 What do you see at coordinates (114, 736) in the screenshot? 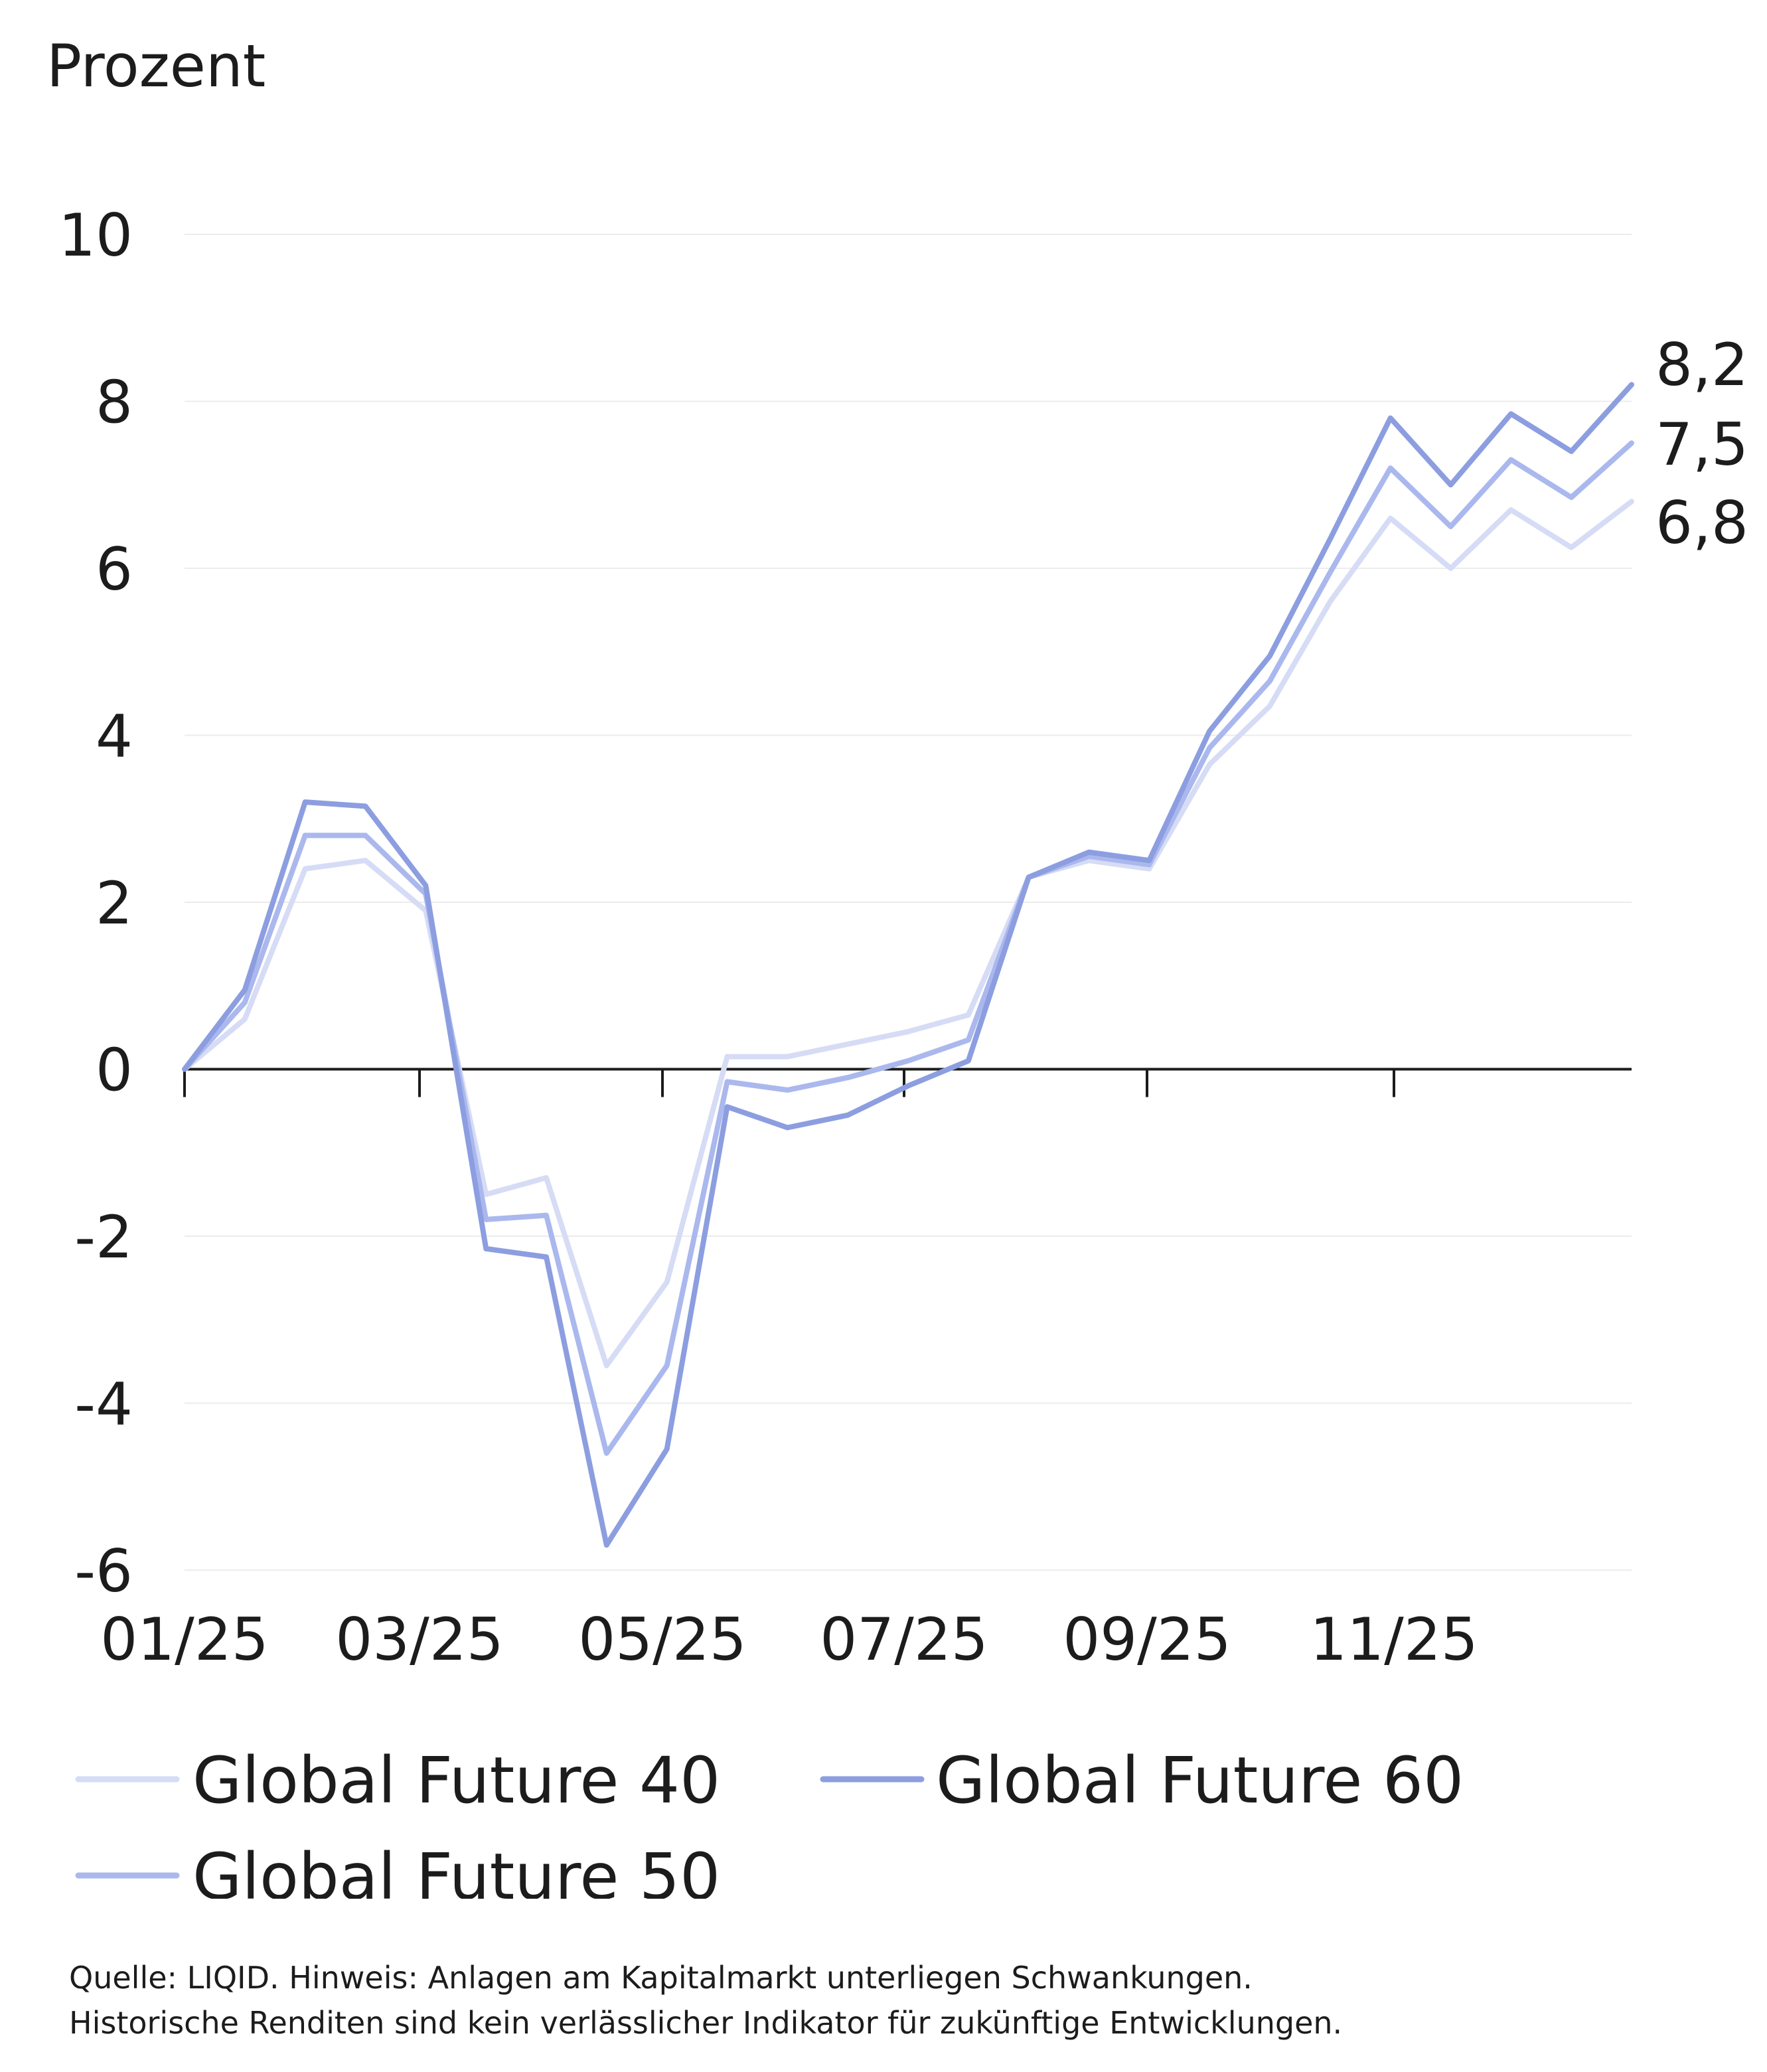
I see `y-tick-label: 4` at bounding box center [114, 736].